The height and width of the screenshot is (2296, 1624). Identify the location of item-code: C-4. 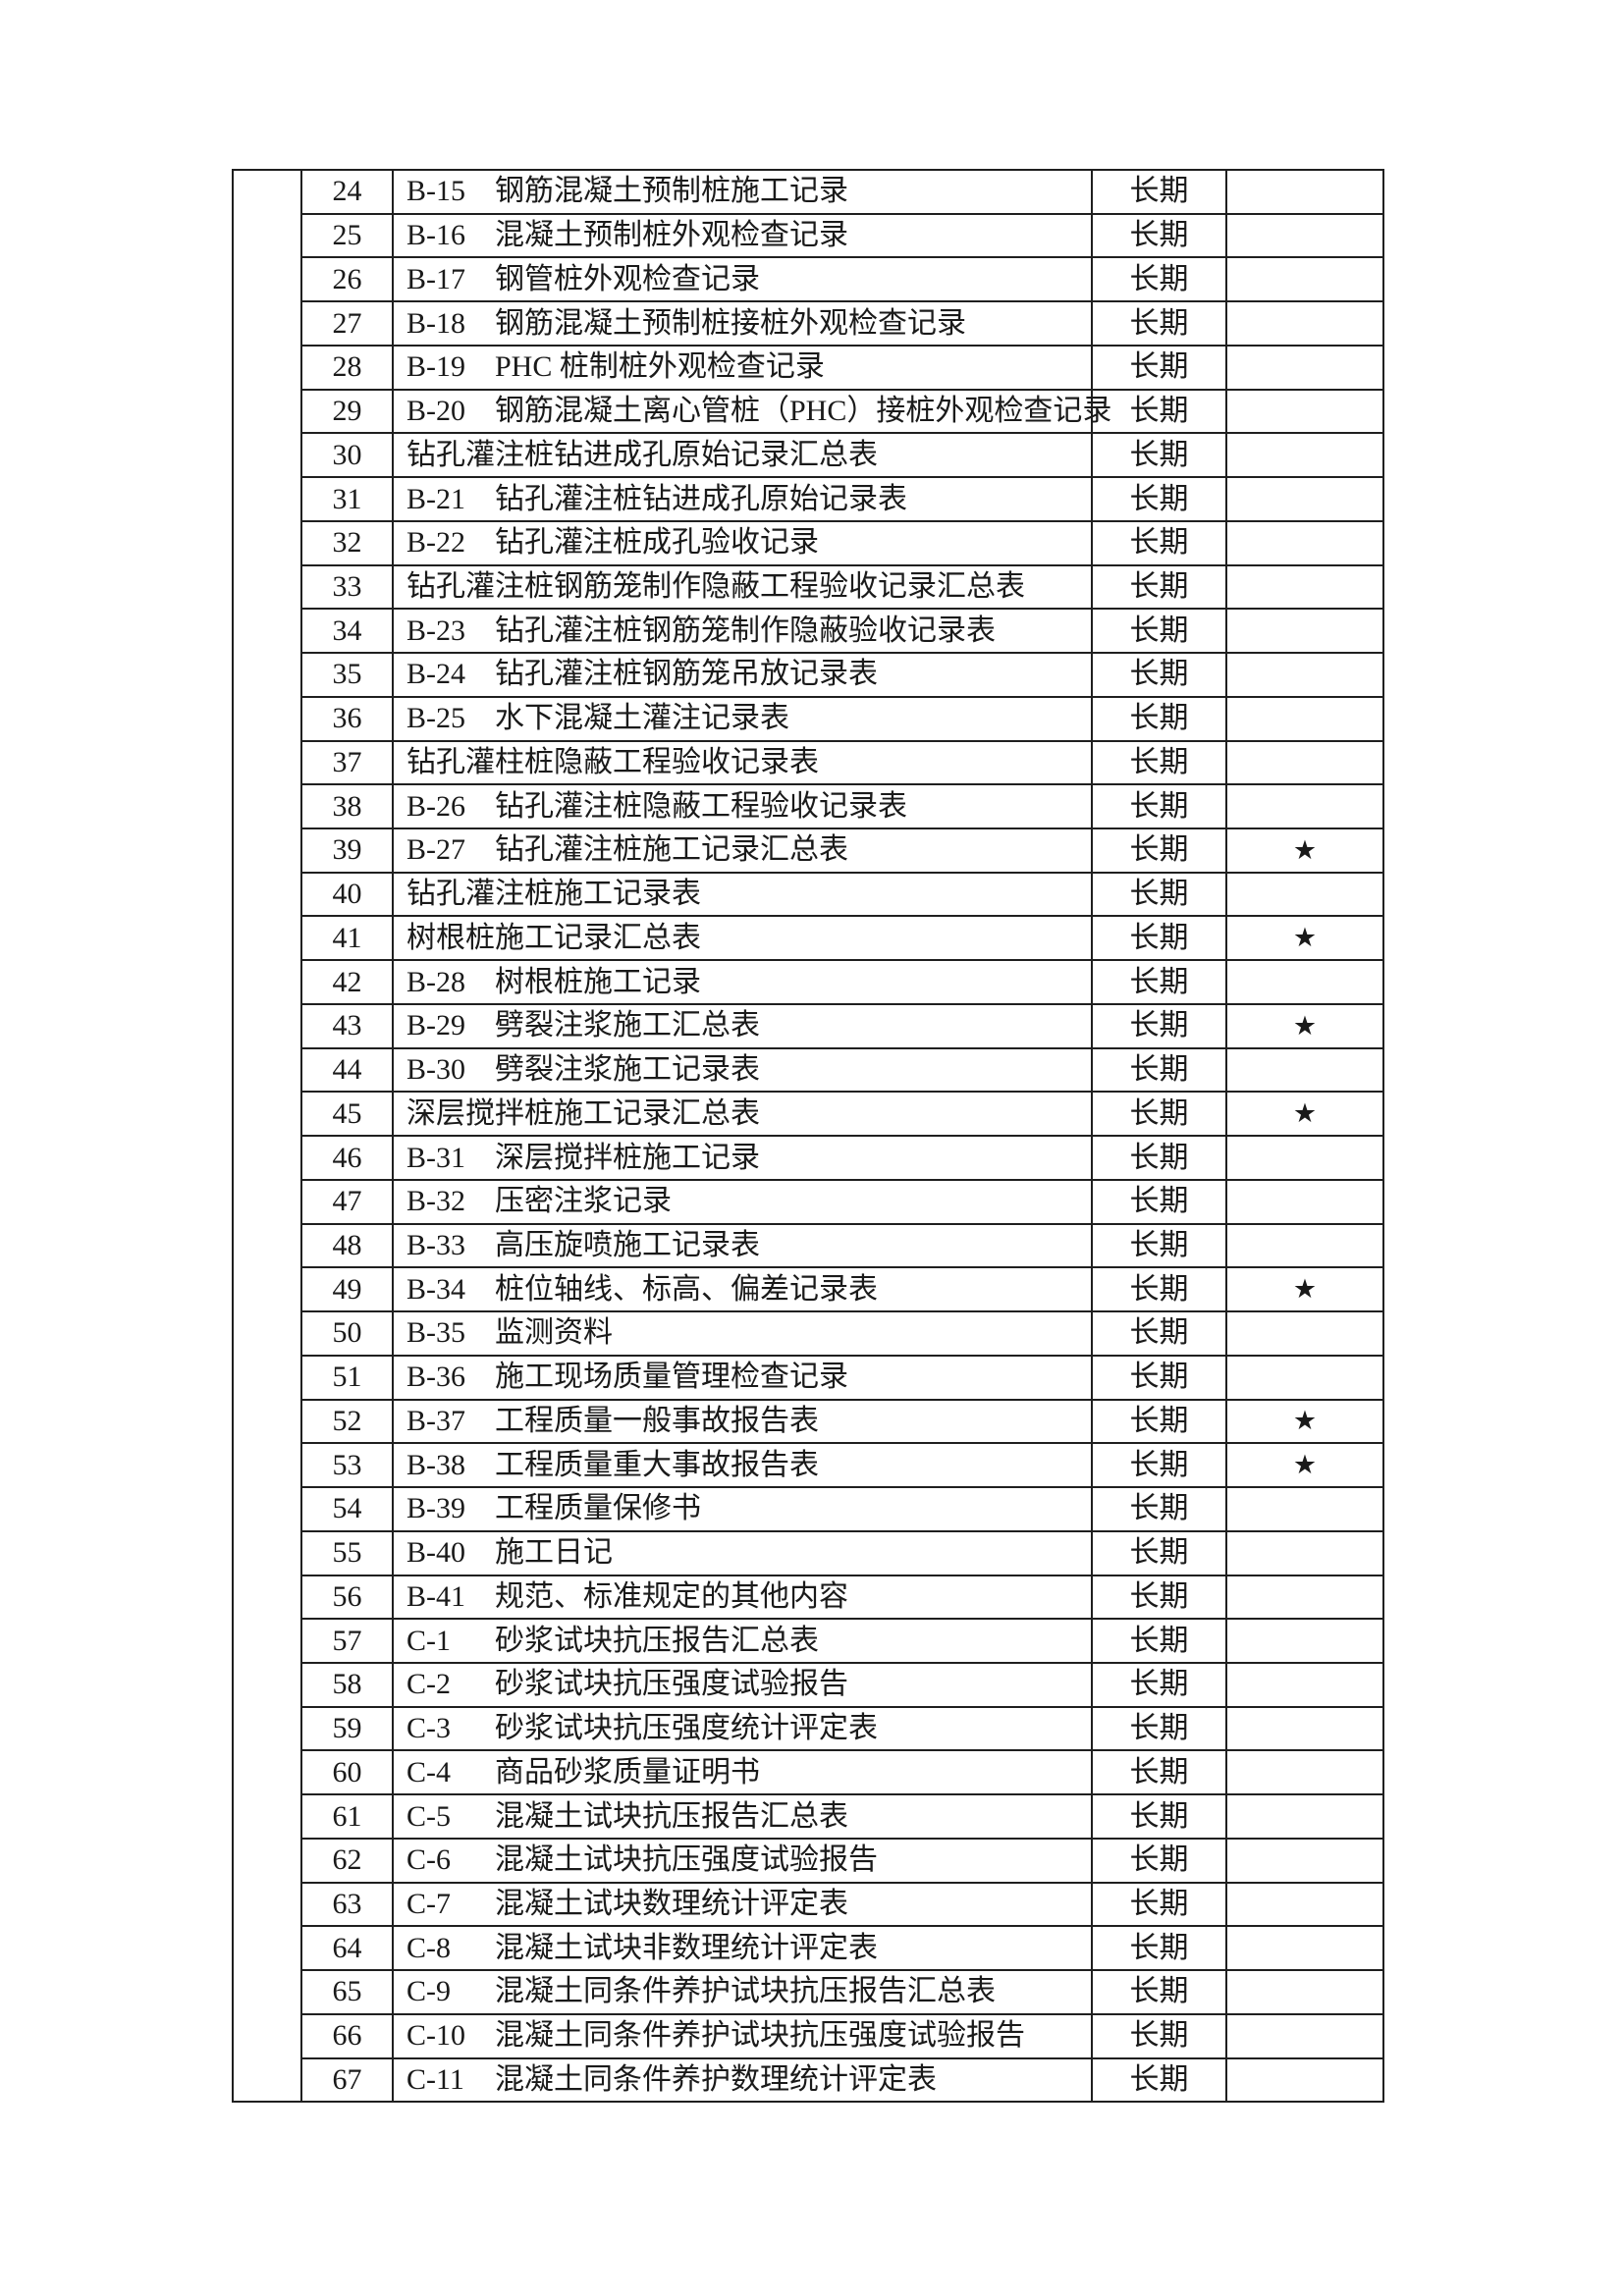
(428, 1772).